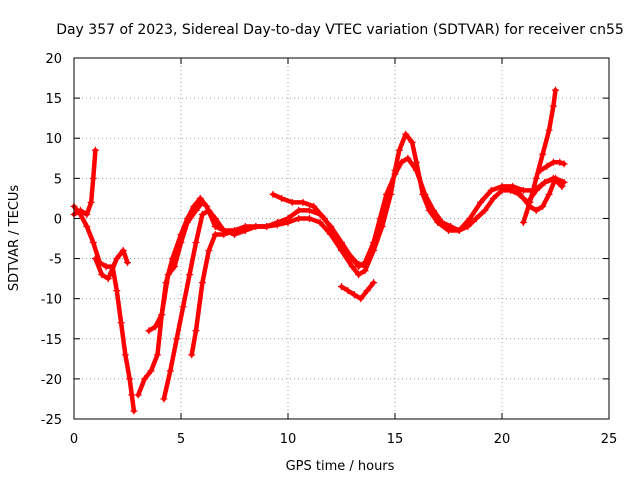 Image resolution: width=640 pixels, height=480 pixels. Describe the element at coordinates (58, 179) in the screenshot. I see `y-tick-label: 5` at that location.